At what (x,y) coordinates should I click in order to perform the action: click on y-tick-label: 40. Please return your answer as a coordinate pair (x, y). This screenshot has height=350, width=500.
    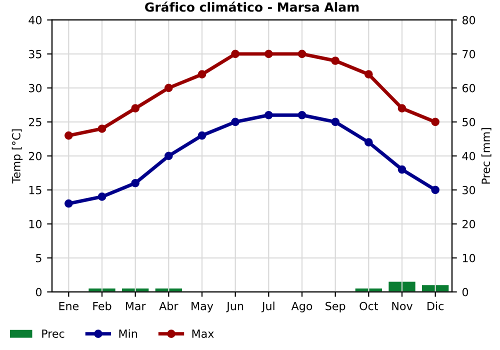
    Looking at the image, I should click on (35, 20).